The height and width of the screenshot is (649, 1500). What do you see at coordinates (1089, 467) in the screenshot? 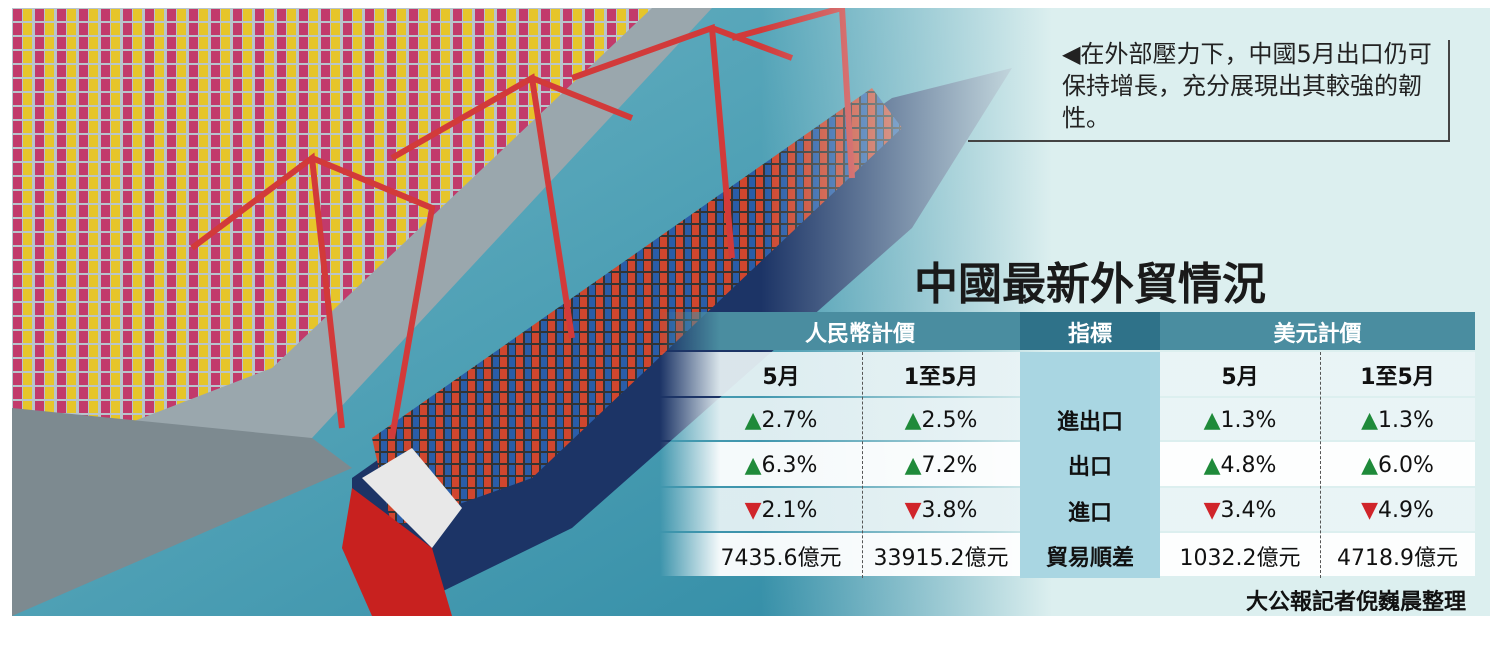
I see `row-label: 出口` at bounding box center [1089, 467].